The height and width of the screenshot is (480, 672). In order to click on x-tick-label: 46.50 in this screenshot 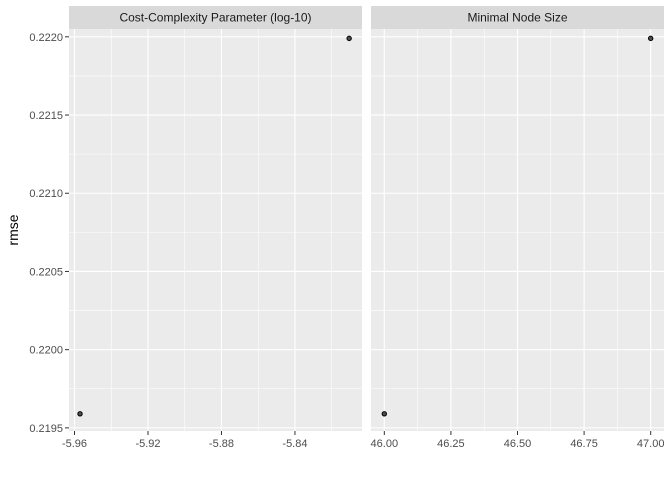, I will do `click(518, 444)`.